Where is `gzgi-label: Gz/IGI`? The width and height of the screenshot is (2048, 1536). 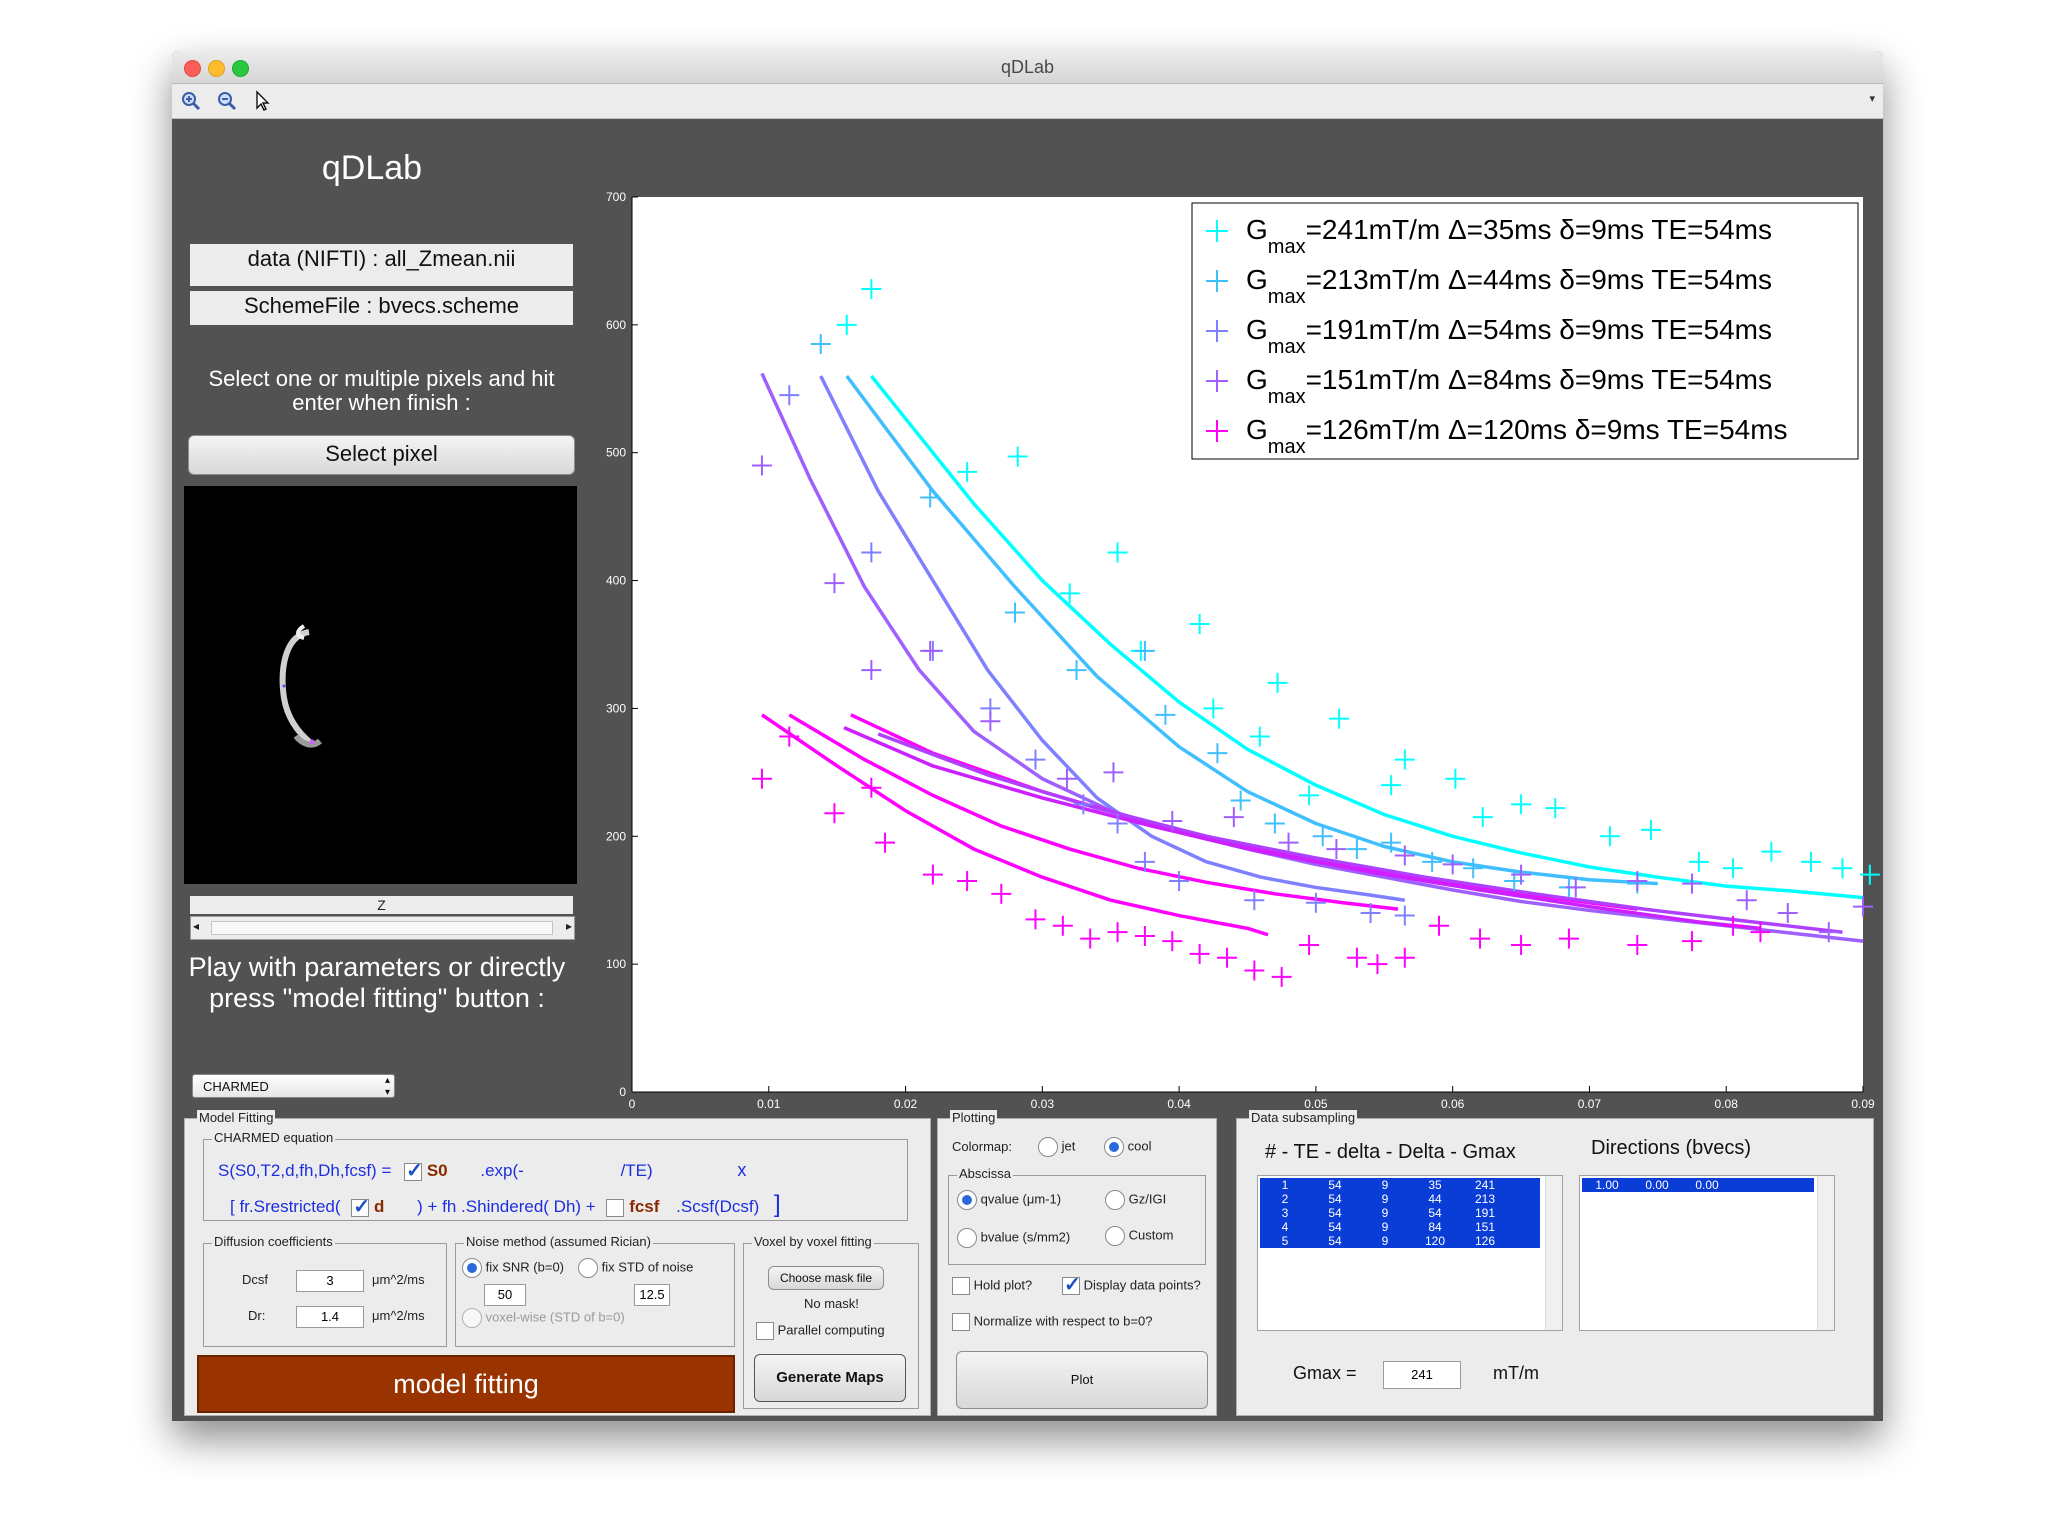 gzgi-label: Gz/IGI is located at coordinates (1147, 1199).